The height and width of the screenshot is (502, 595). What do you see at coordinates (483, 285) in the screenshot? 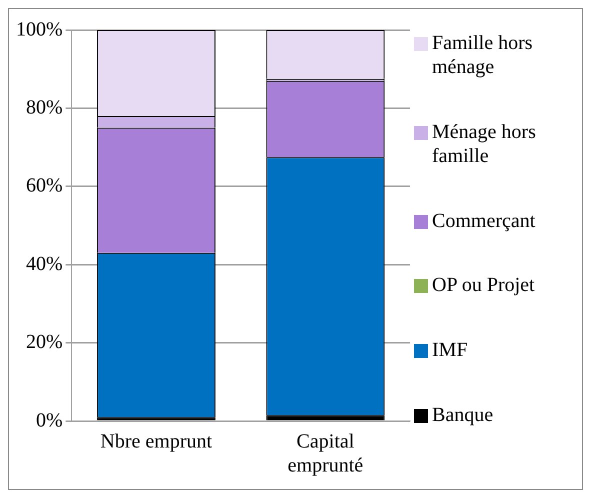
I see `legend-label: OP ou Projet` at bounding box center [483, 285].